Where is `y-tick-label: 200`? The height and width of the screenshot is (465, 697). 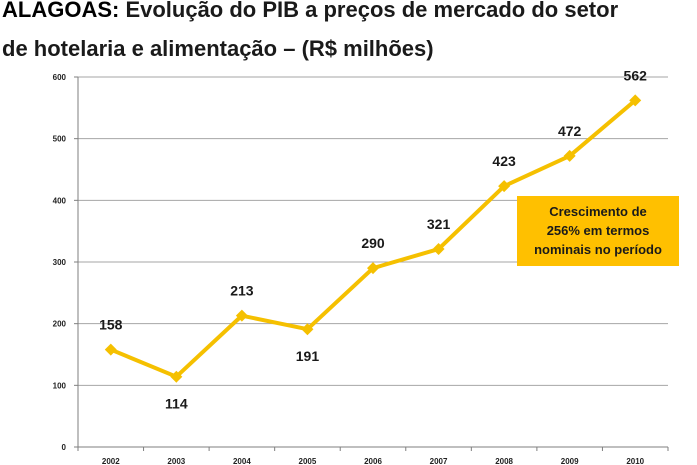 y-tick-label: 200 is located at coordinates (60, 324).